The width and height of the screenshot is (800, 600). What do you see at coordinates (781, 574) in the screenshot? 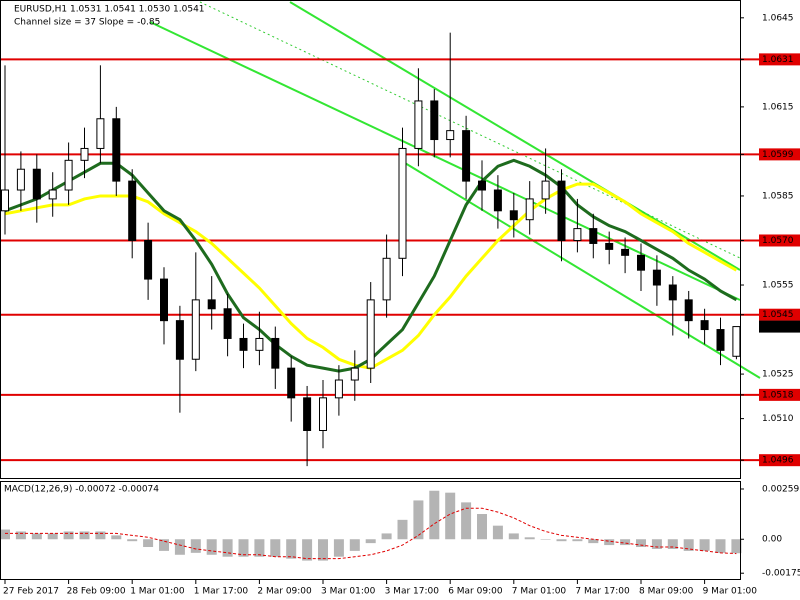
I see `y-tick-label: -0.00175` at bounding box center [781, 574].